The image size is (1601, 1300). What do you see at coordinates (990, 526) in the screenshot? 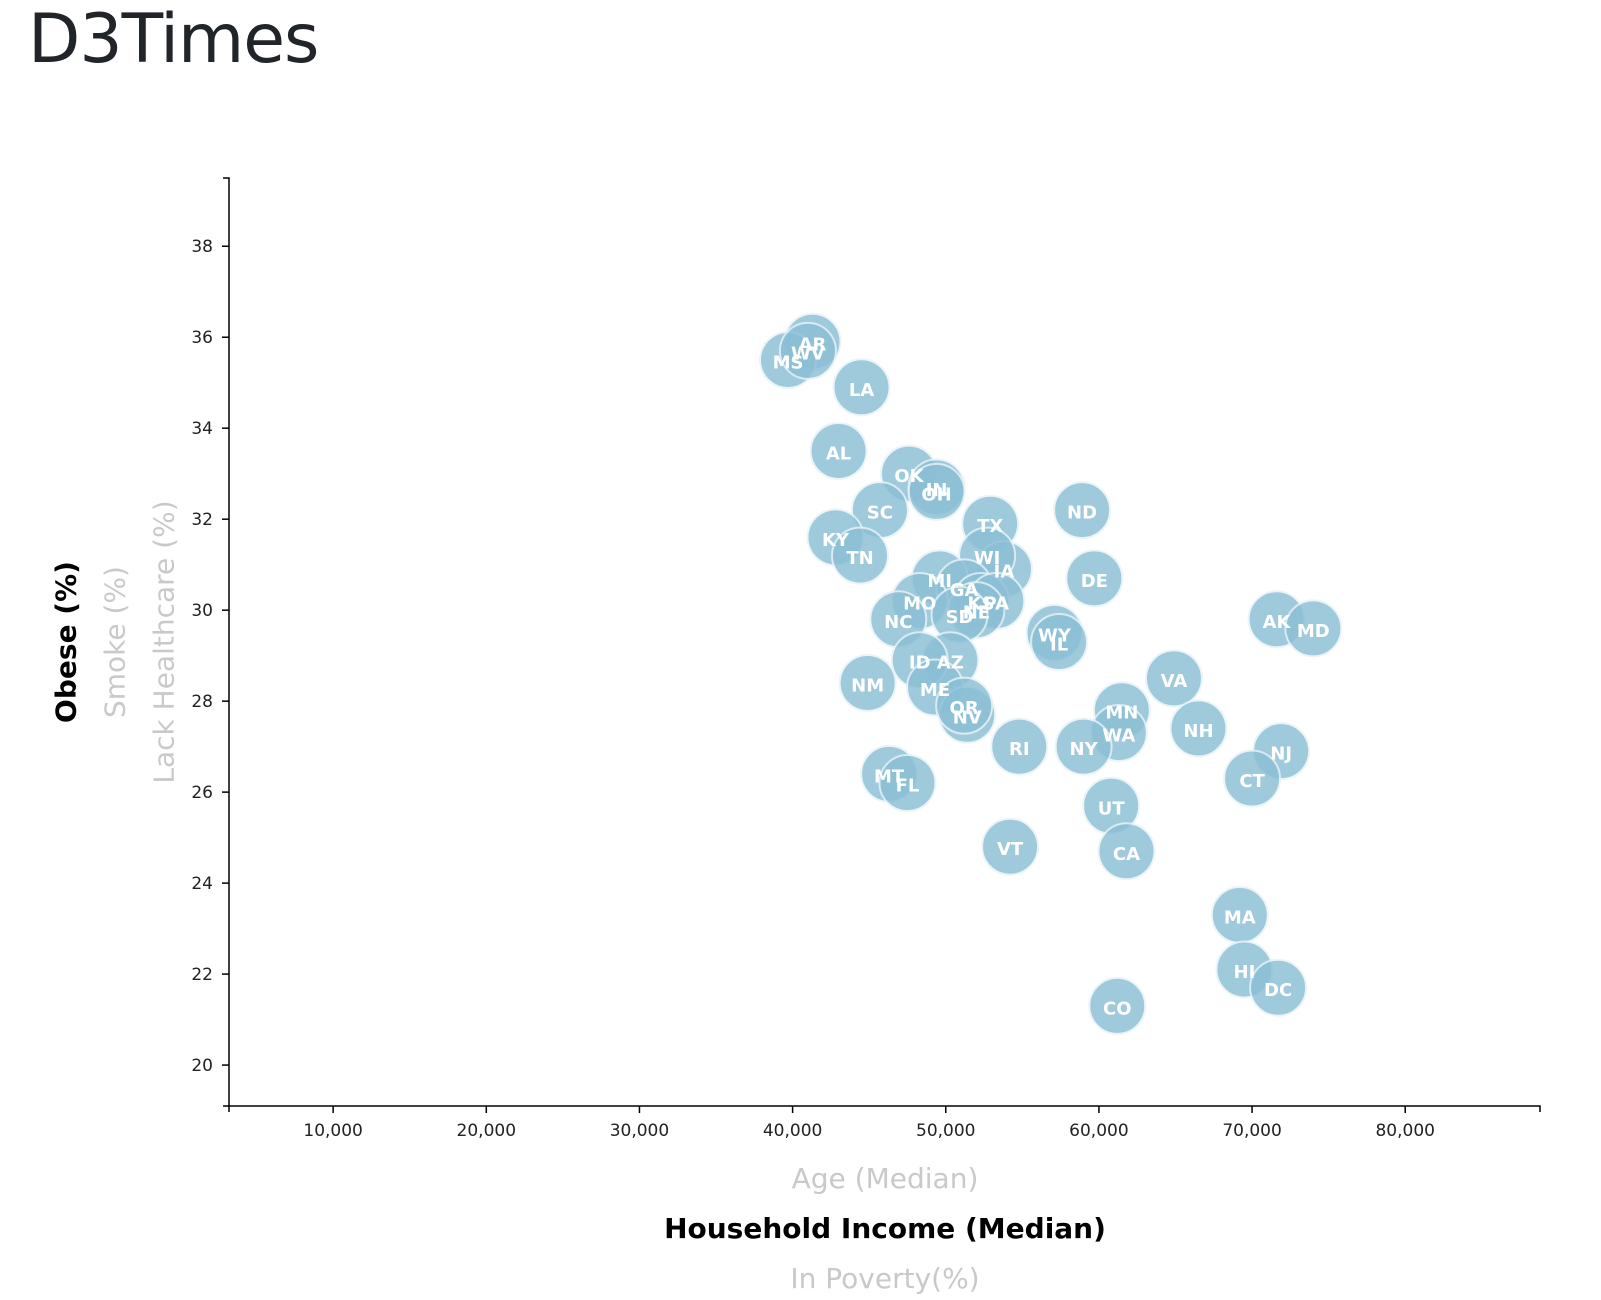
I see `state-abbr-label: TX` at bounding box center [990, 526].